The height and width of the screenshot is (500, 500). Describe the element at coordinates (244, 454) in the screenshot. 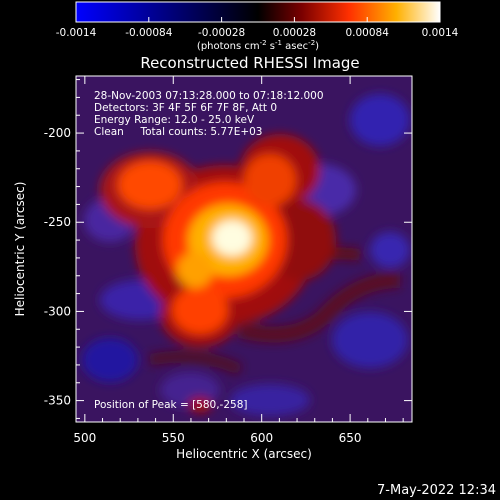

I see `x-axis-label: Heliocentric X (arcsec)` at that location.